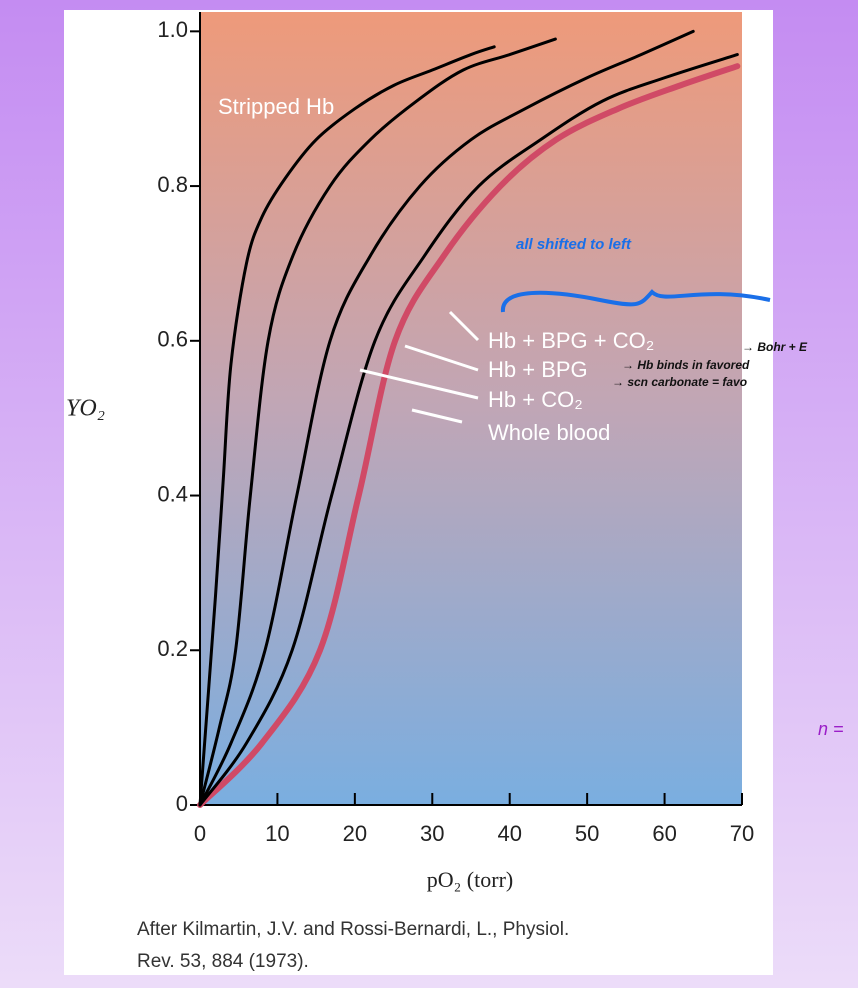  I want to click on y-tick-label: 0.8, so click(172, 184).